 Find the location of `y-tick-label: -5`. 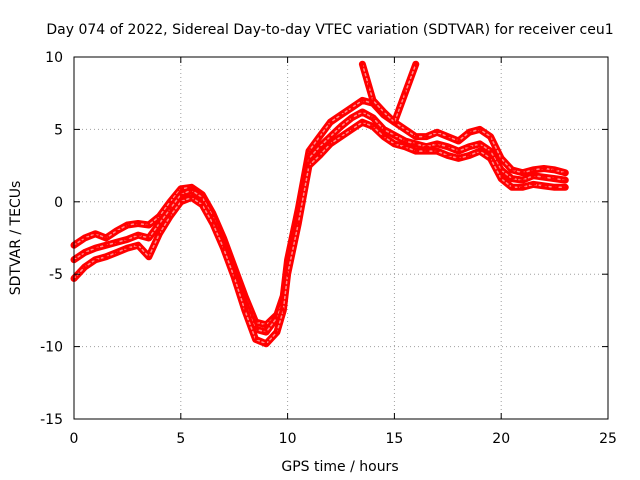

y-tick-label: -5 is located at coordinates (56, 275).